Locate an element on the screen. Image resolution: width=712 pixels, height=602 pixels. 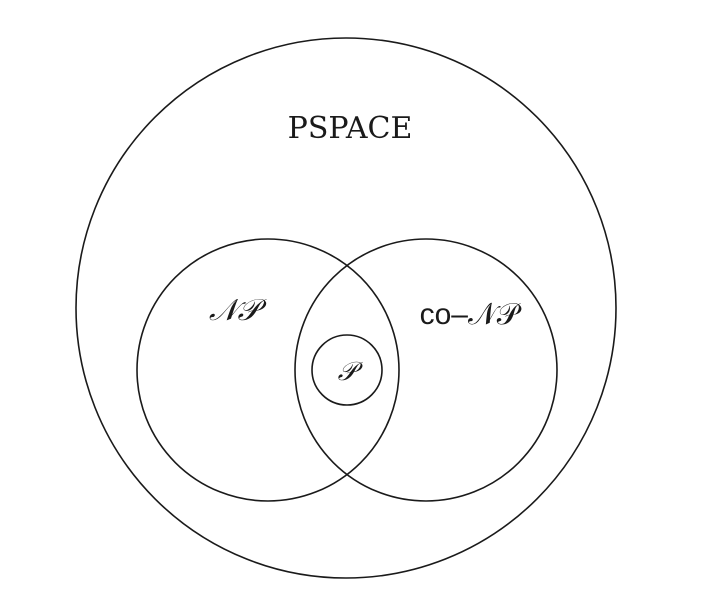
pspace-label: PSPACE is located at coordinates (350, 128).